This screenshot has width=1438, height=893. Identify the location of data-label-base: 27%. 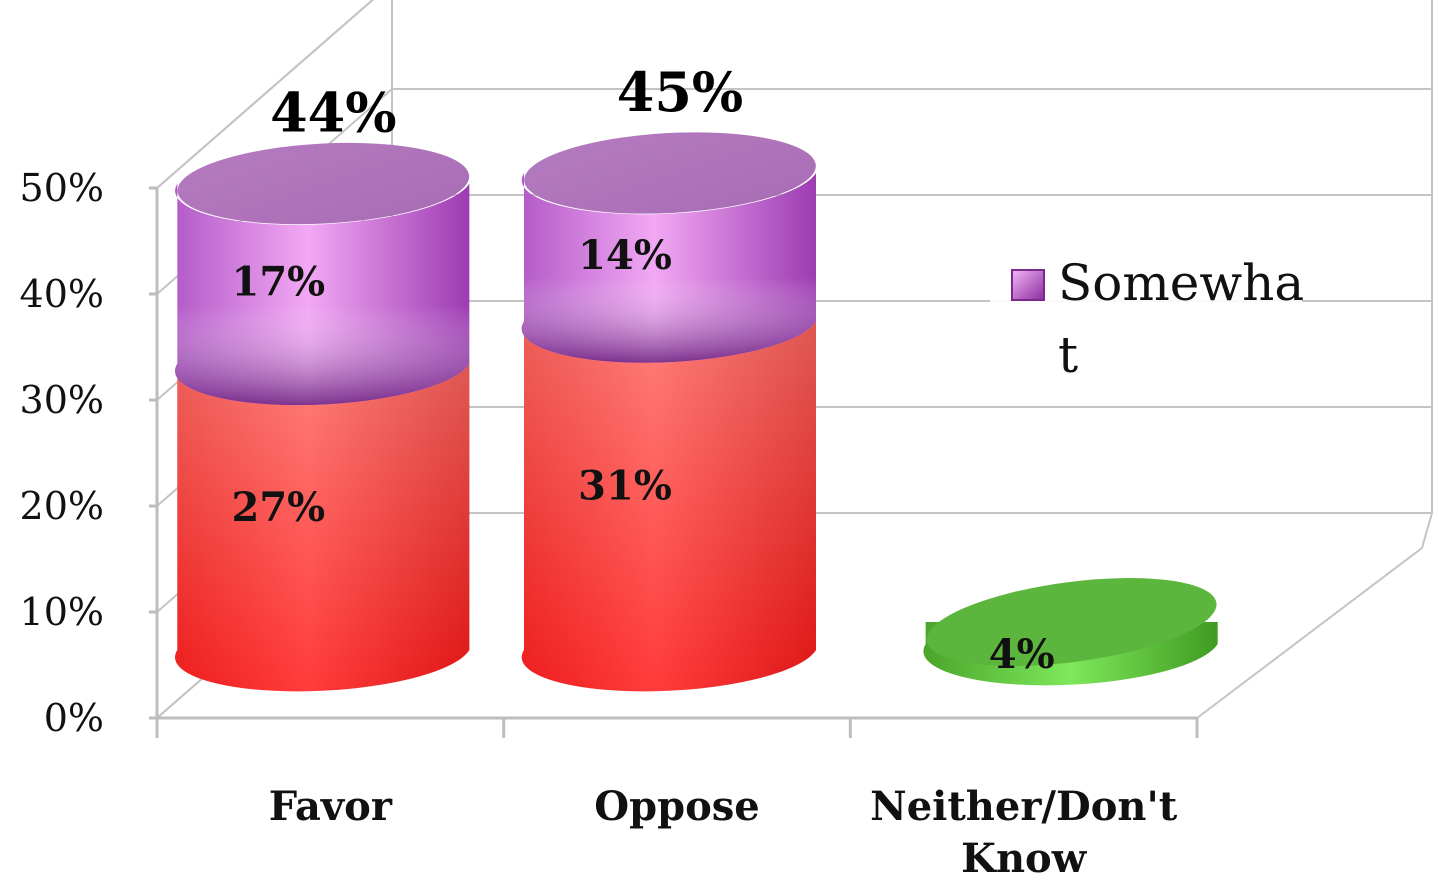
(278, 507).